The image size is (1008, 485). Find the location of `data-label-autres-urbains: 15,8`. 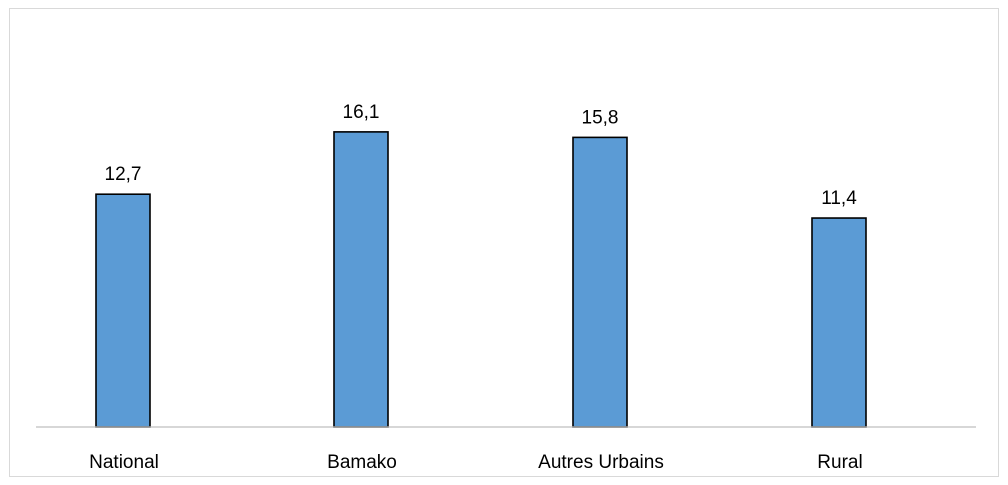

data-label-autres-urbains: 15,8 is located at coordinates (600, 117).